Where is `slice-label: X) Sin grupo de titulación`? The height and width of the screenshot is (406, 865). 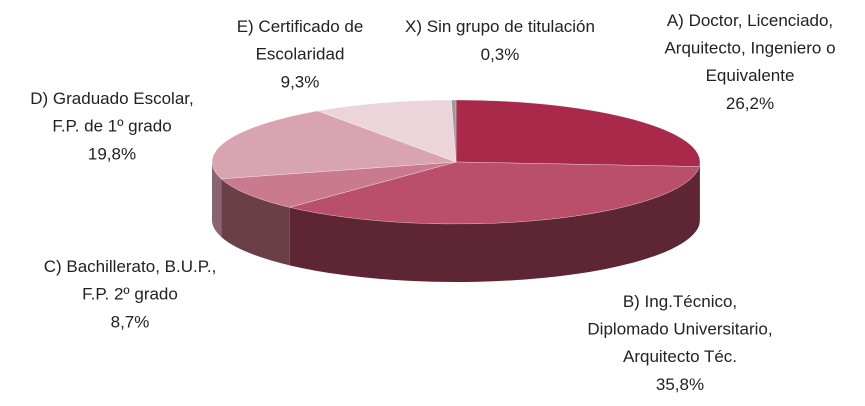
slice-label: X) Sin grupo de titulación is located at coordinates (500, 26).